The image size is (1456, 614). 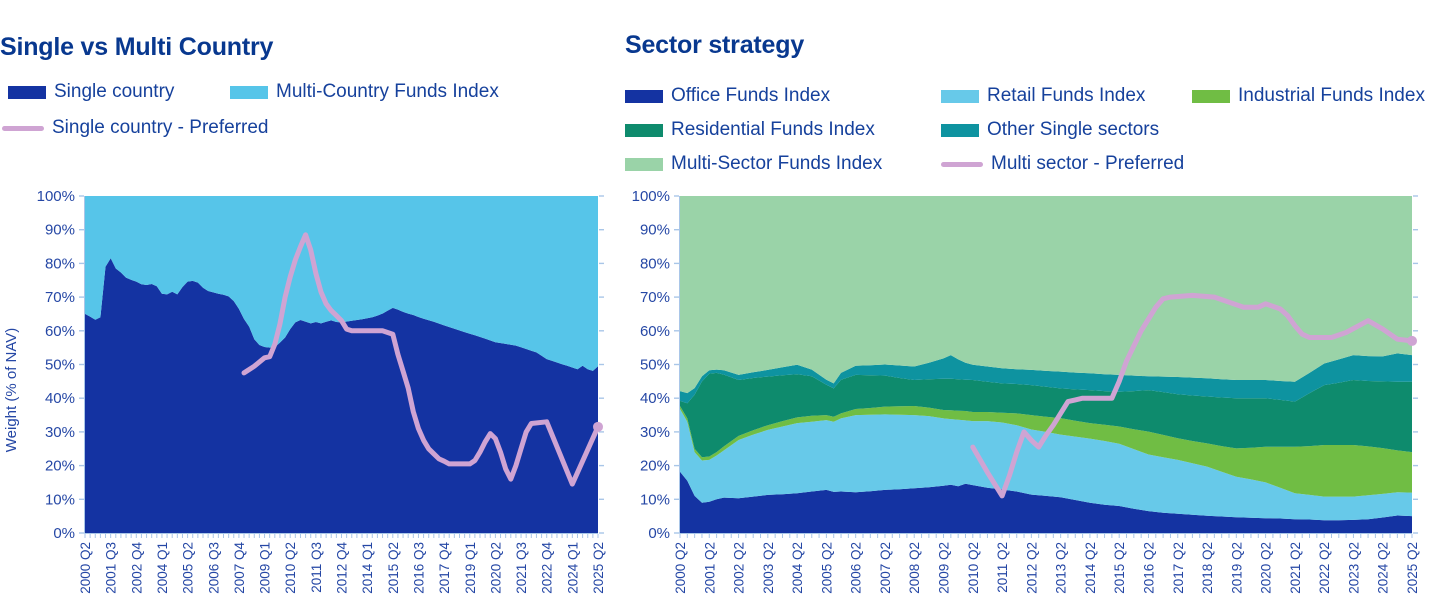 What do you see at coordinates (1046, 451) in the screenshot?
I see `area-industrial-funds-index` at bounding box center [1046, 451].